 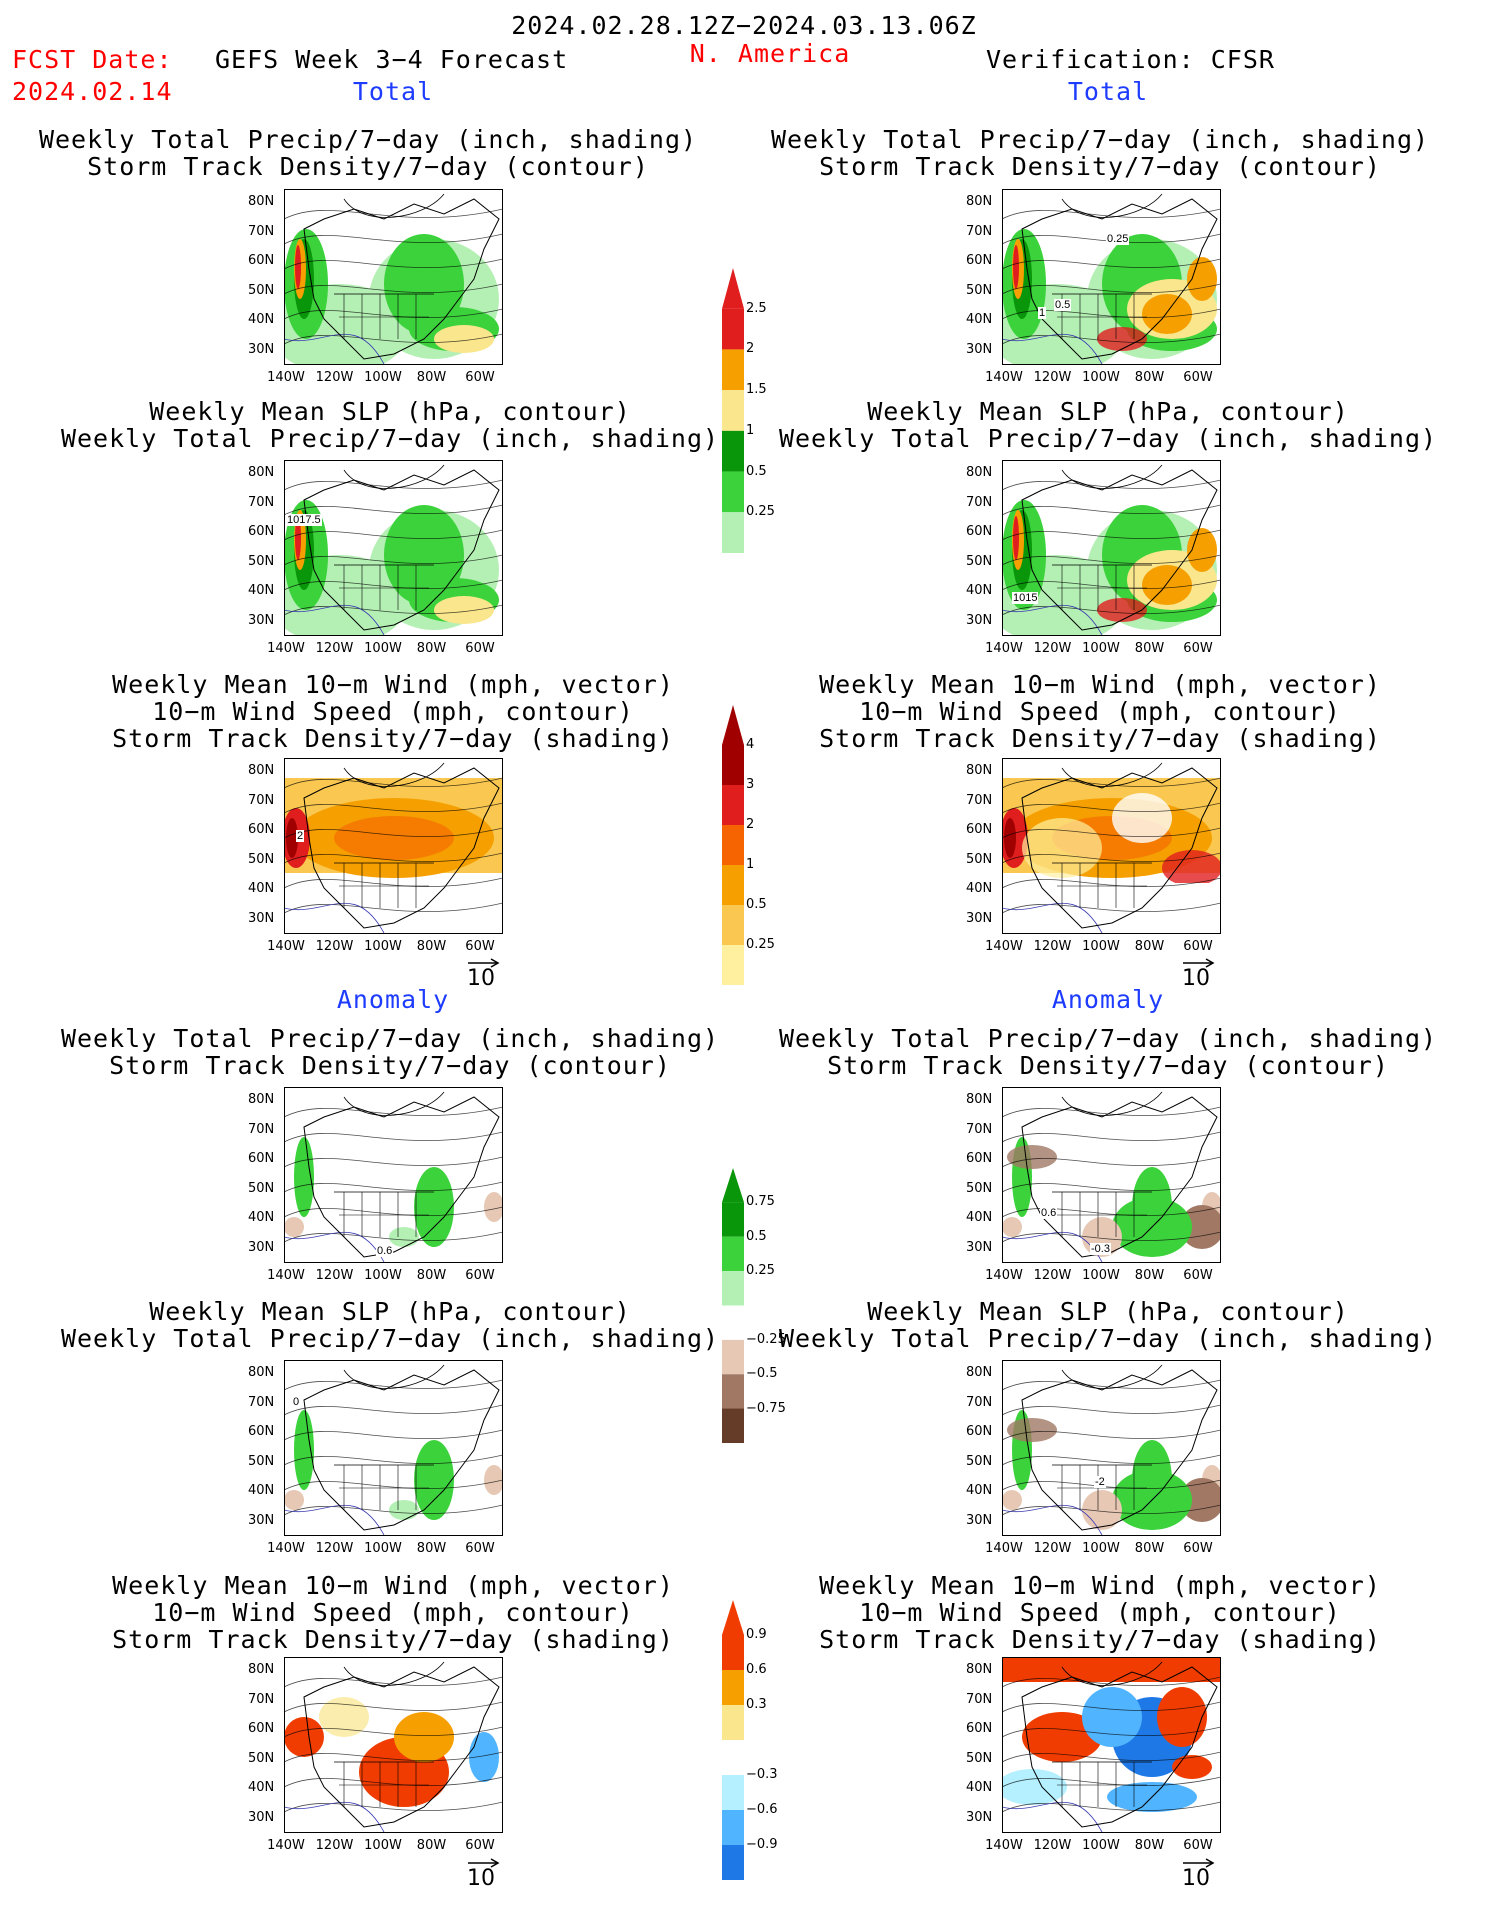 What do you see at coordinates (300, 836) in the screenshot?
I see `contour-label: 2` at bounding box center [300, 836].